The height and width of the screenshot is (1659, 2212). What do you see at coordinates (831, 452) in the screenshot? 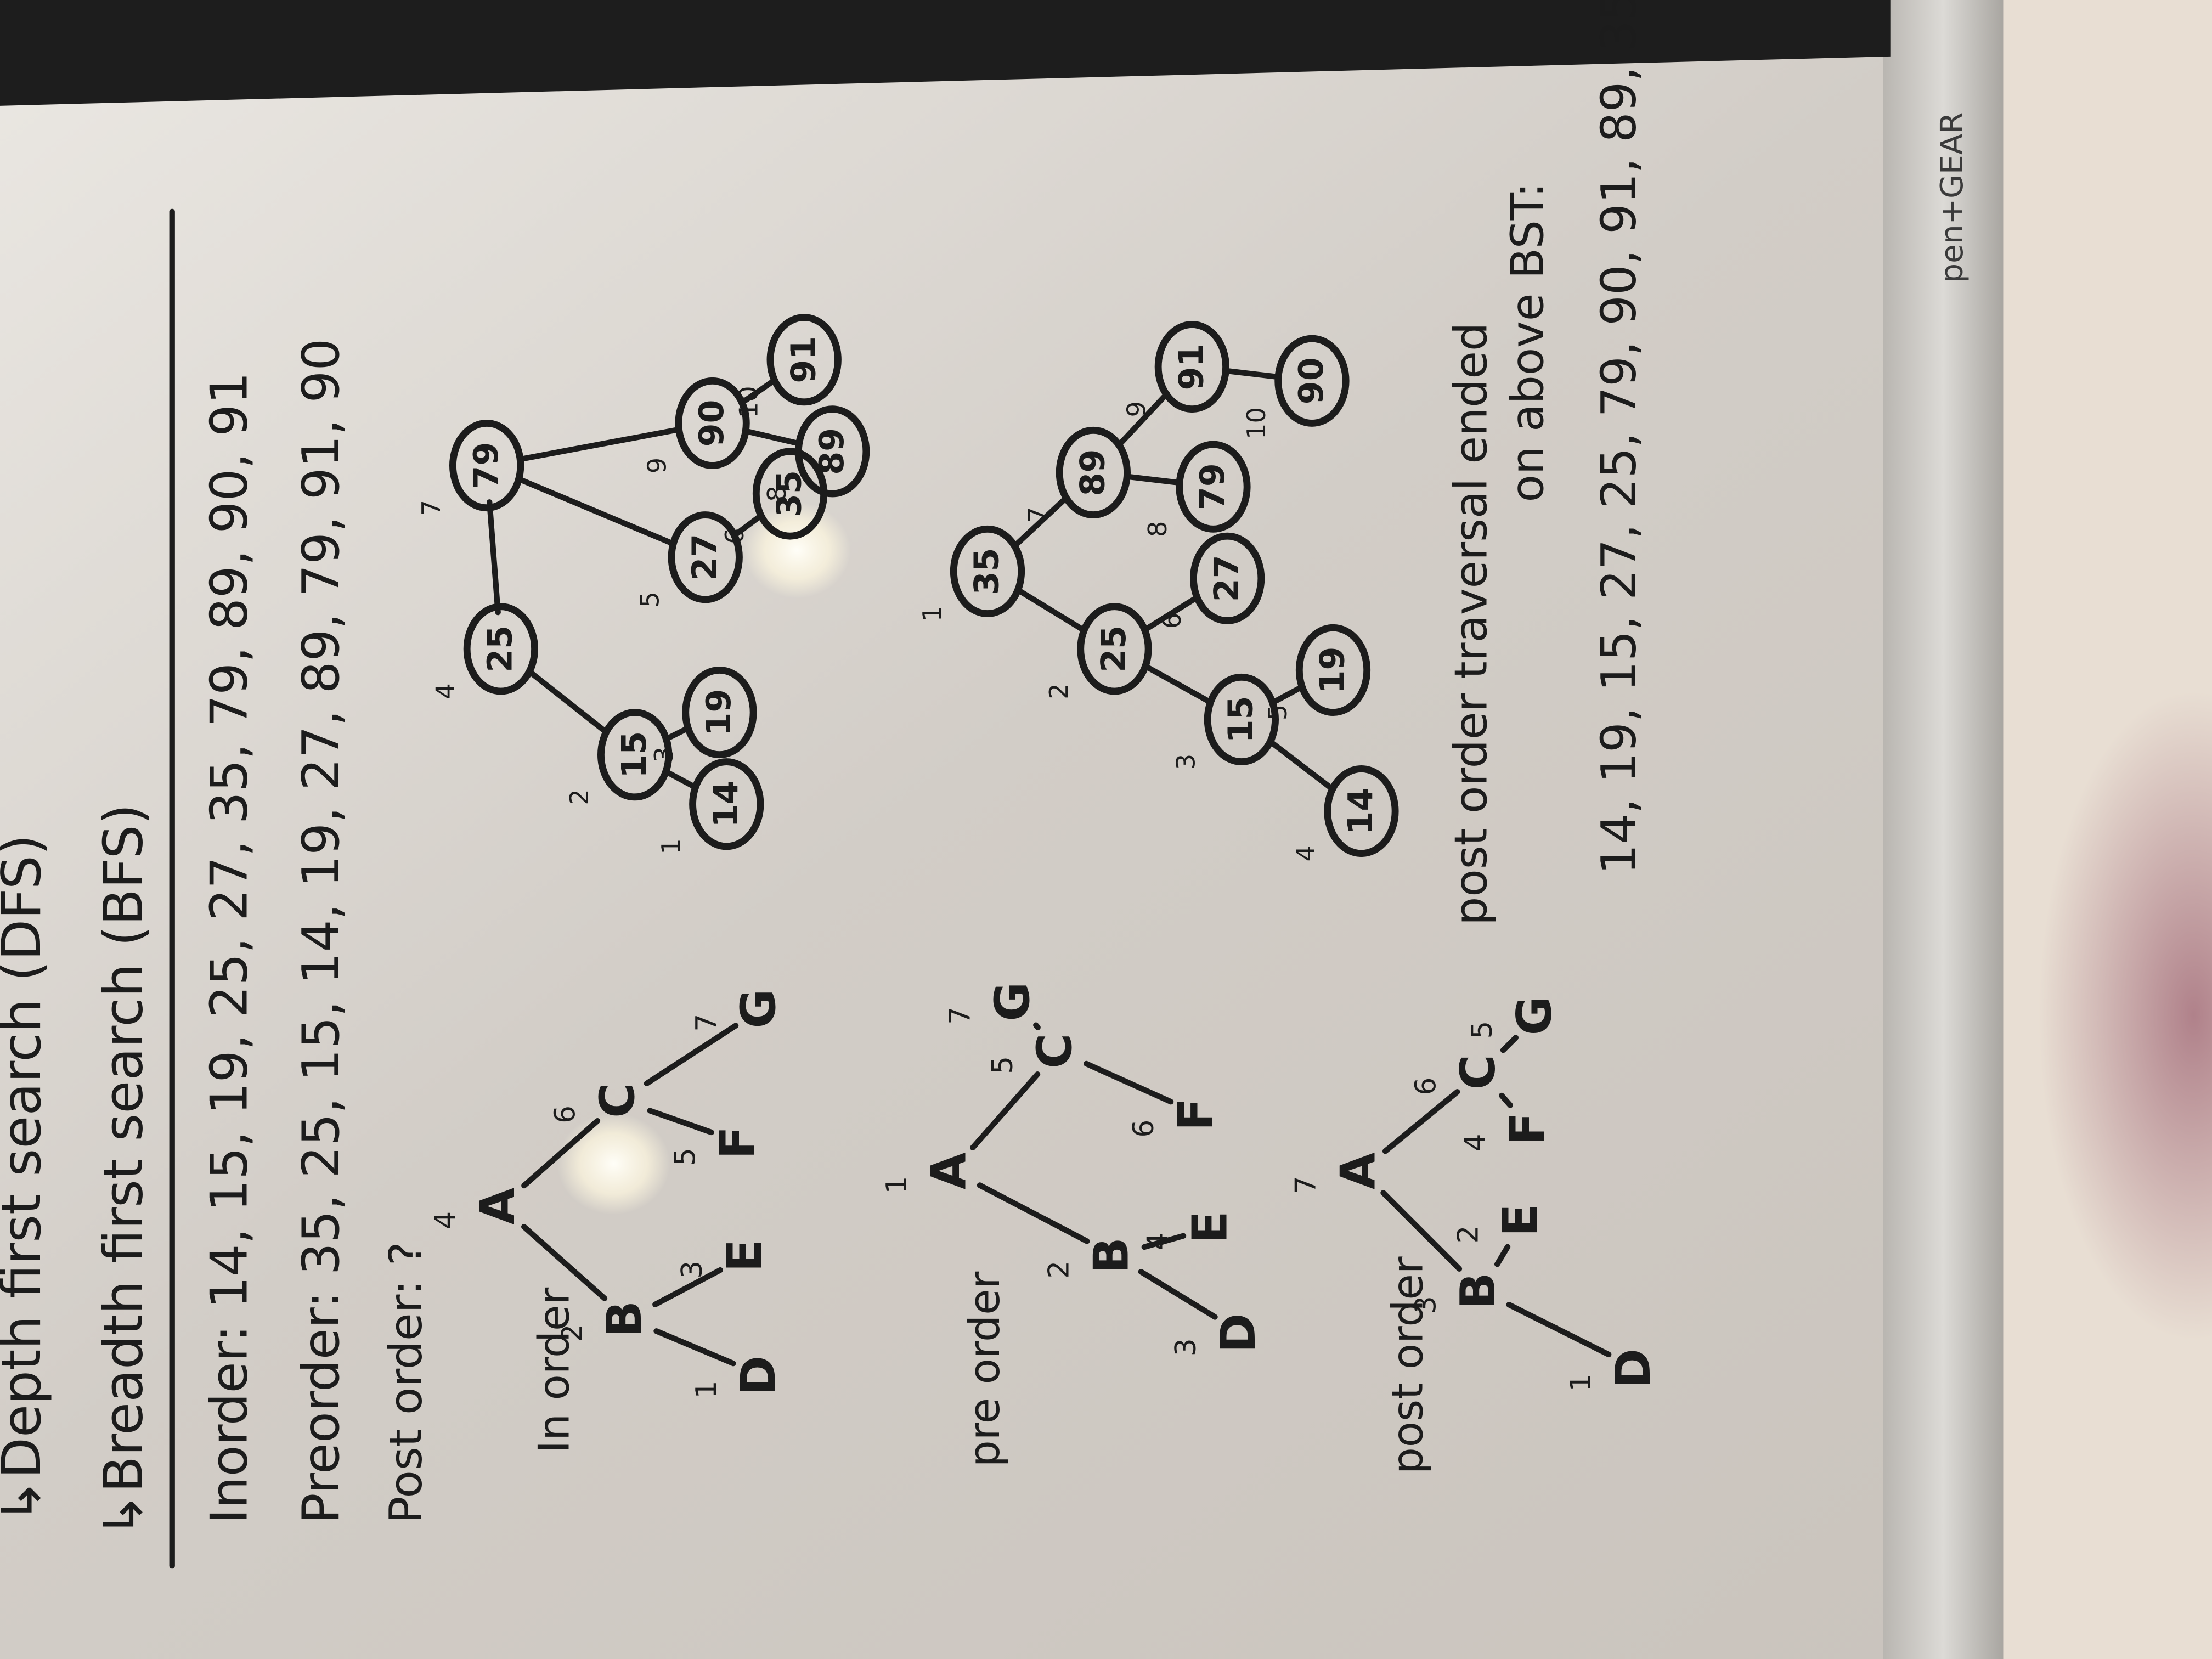
I see `node-label: 89` at bounding box center [831, 452].